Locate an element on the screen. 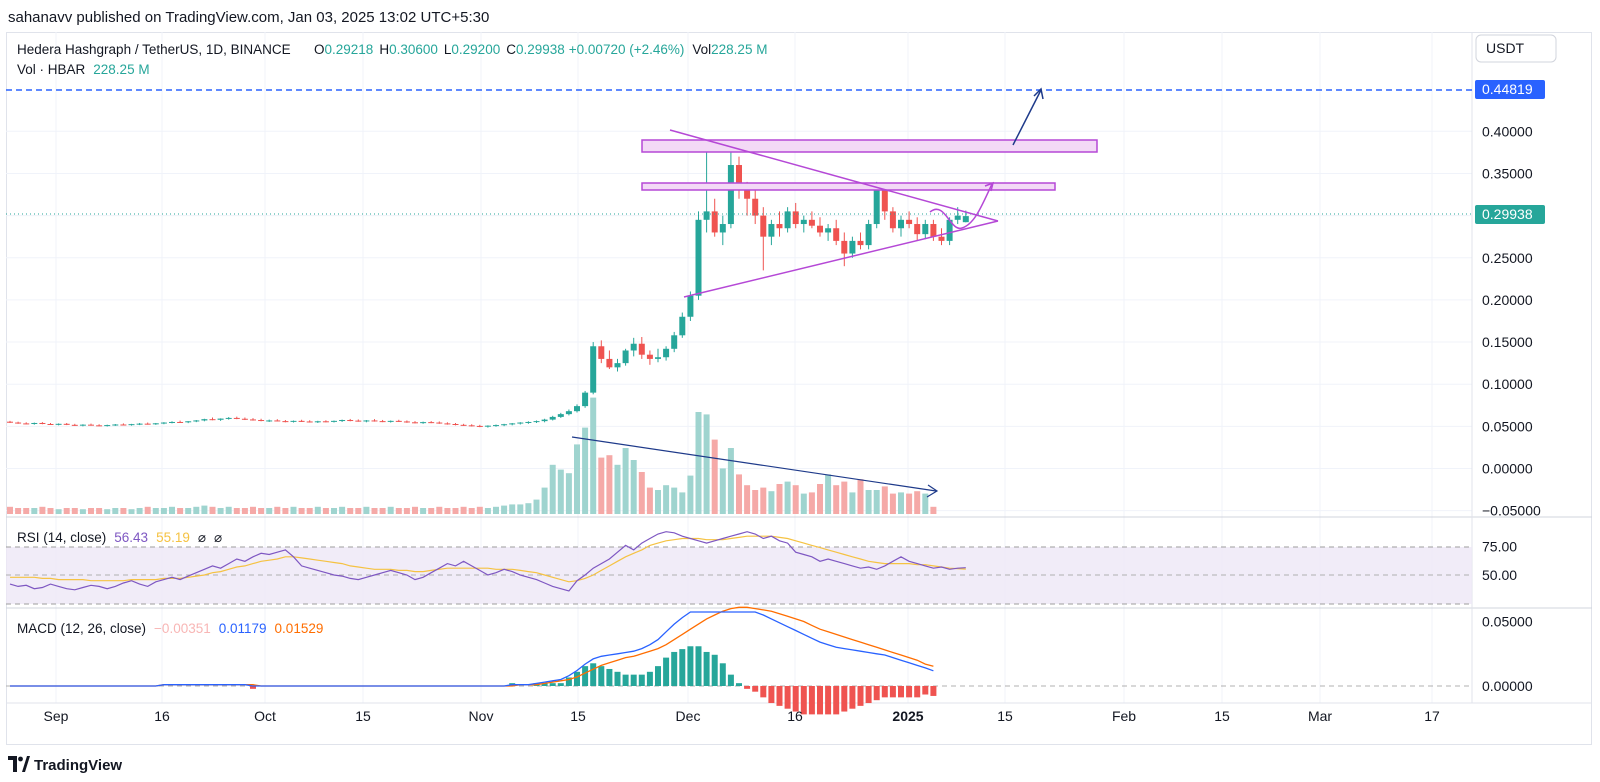 The image size is (1600, 782). breakout-target-arrow is located at coordinates (1027, 117).